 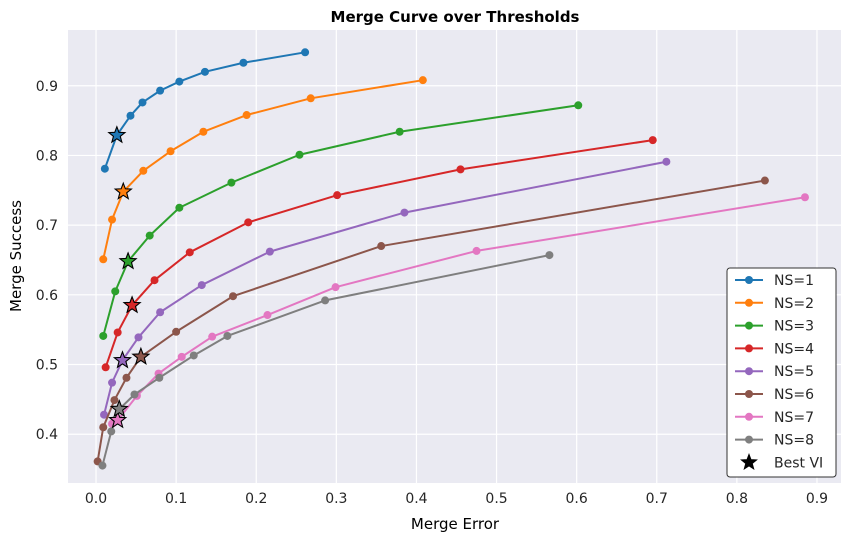 I want to click on x-tick-label: 0.5, so click(x=496, y=499).